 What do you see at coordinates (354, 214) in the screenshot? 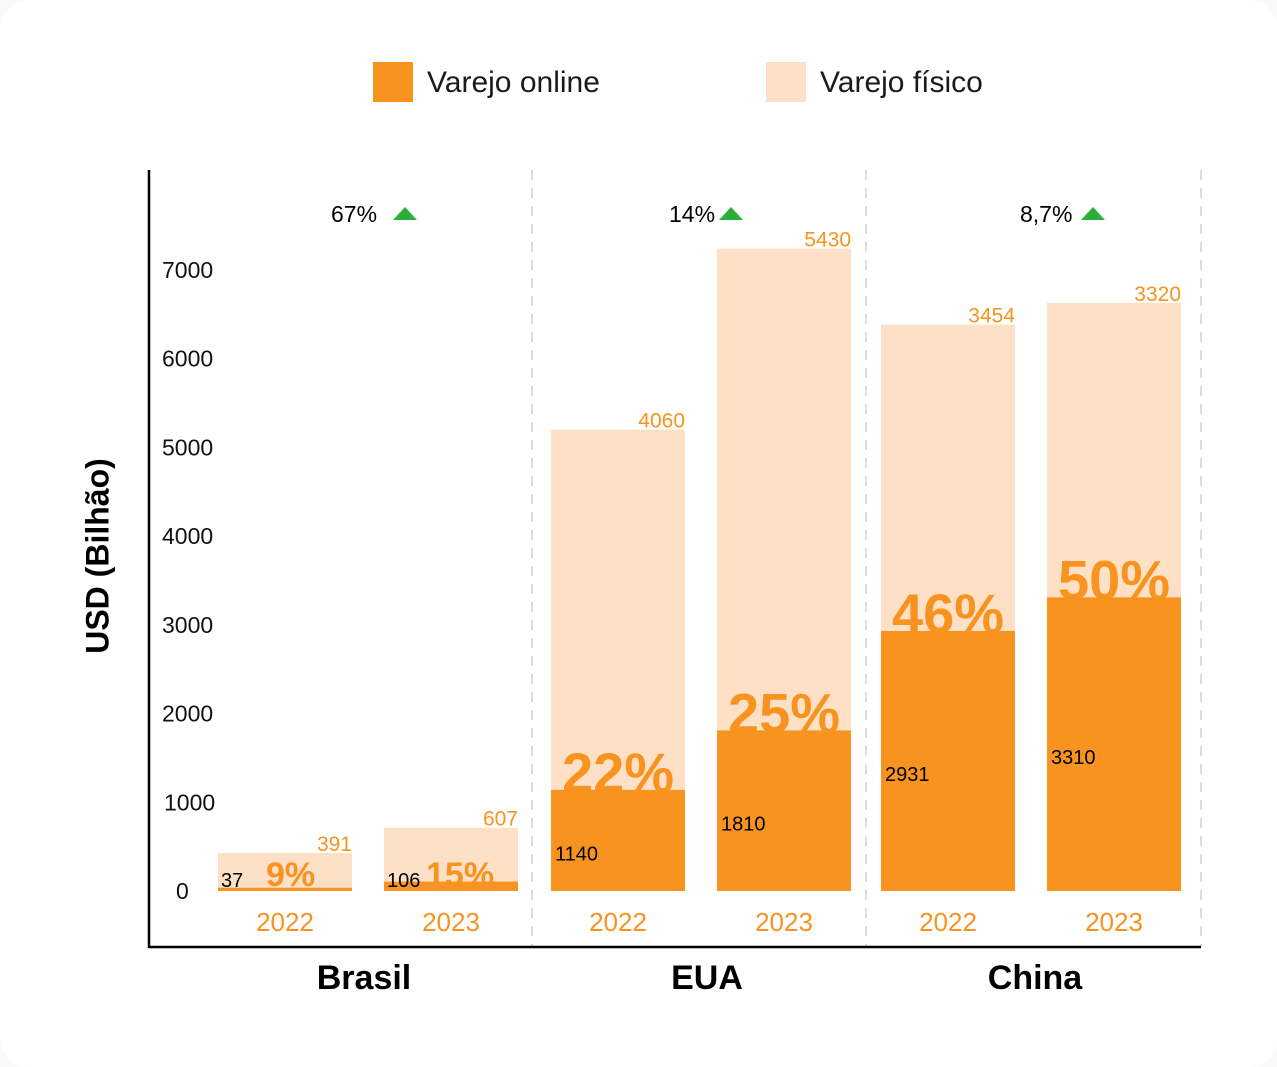
I see `growth-label: 67%` at bounding box center [354, 214].